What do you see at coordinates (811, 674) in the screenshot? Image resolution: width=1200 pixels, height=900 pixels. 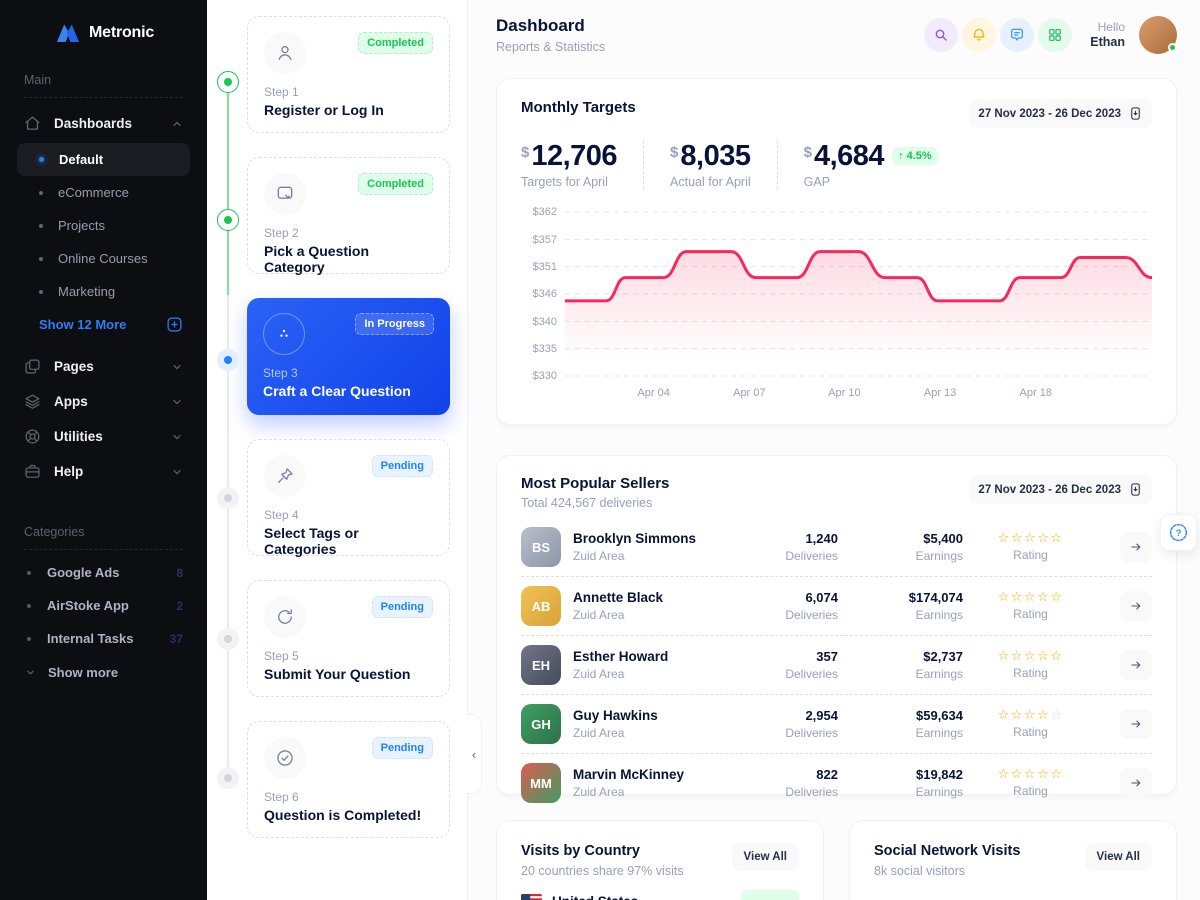 I see `deliveries-label: Deliveries` at bounding box center [811, 674].